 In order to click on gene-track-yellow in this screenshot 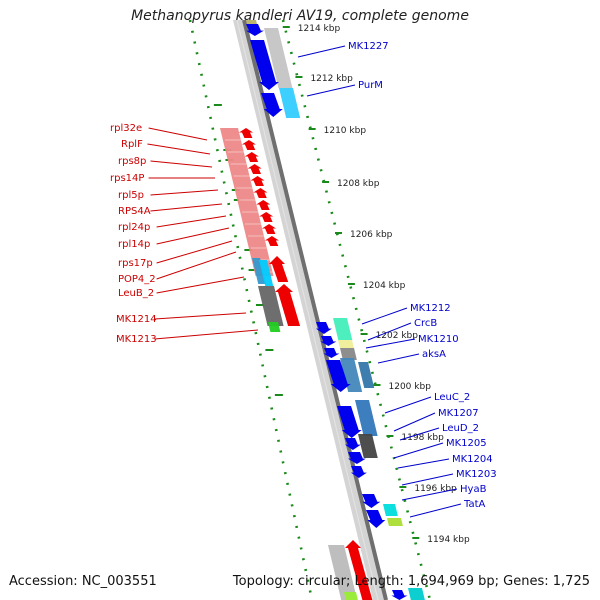, I will do `click(346, 344)`.